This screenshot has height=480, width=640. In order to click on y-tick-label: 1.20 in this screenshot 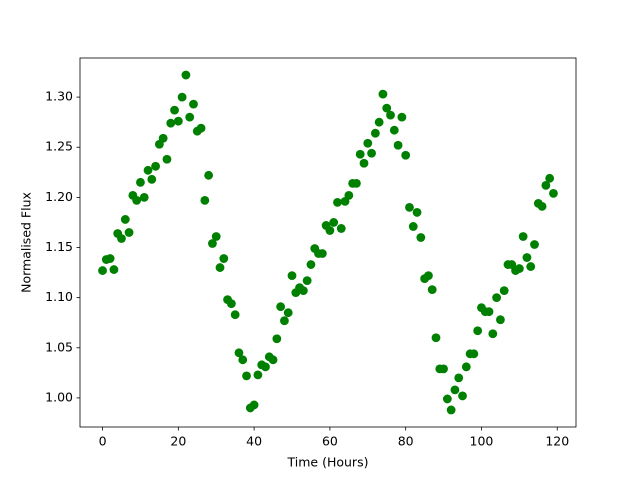, I will do `click(59, 196)`.